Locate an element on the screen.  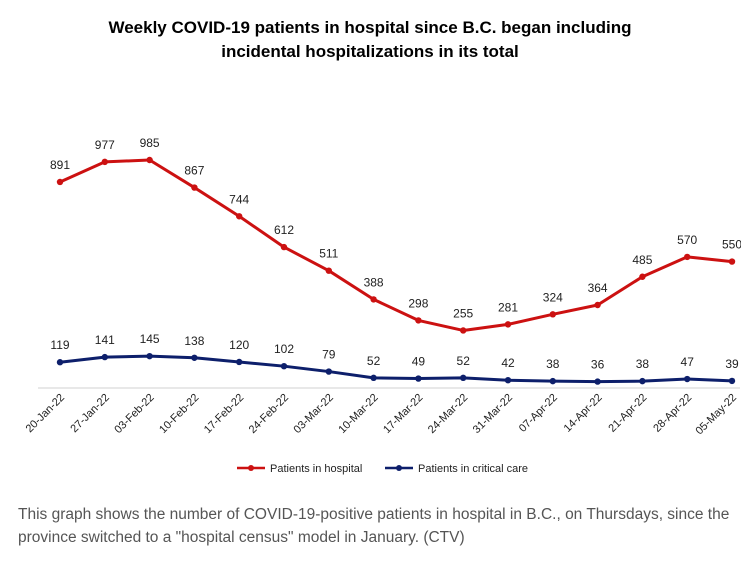
hospital-data-label: 324 is located at coordinates (553, 297).